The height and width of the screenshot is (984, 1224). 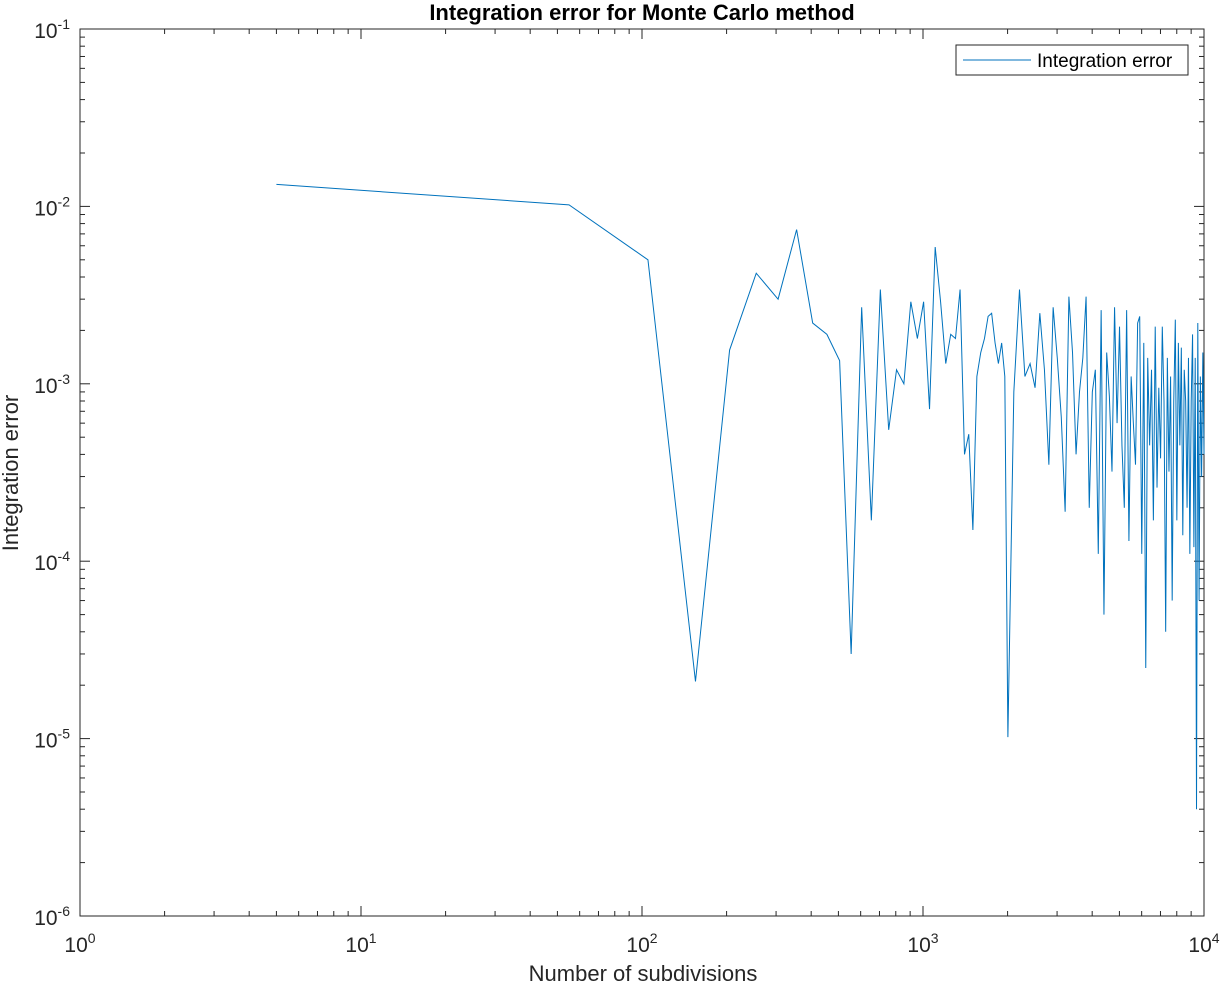 What do you see at coordinates (52, 561) in the screenshot?
I see `y-tick-label: 10⁻⁴` at bounding box center [52, 561].